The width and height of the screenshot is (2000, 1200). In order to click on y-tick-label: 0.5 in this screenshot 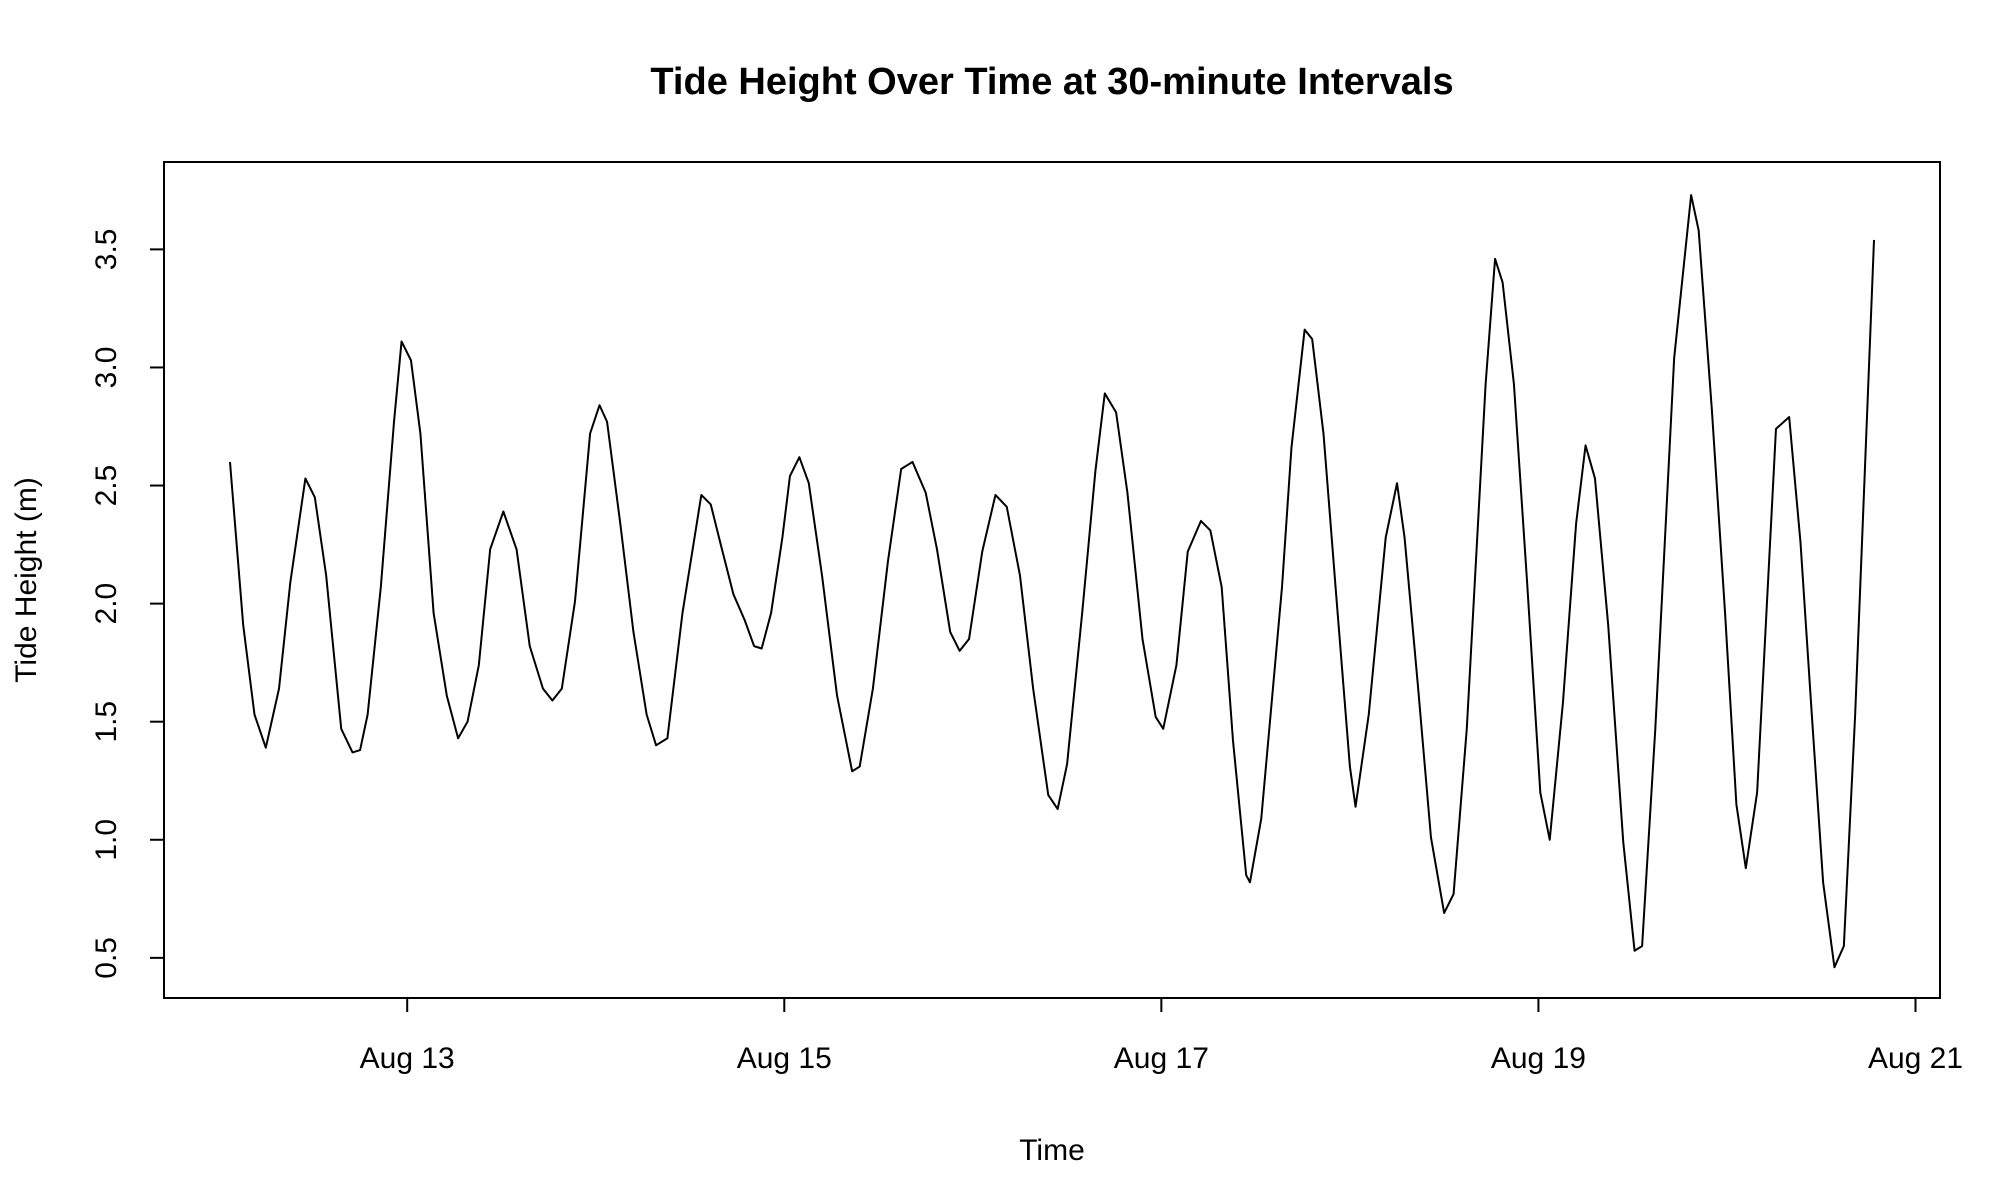, I will do `click(106, 958)`.